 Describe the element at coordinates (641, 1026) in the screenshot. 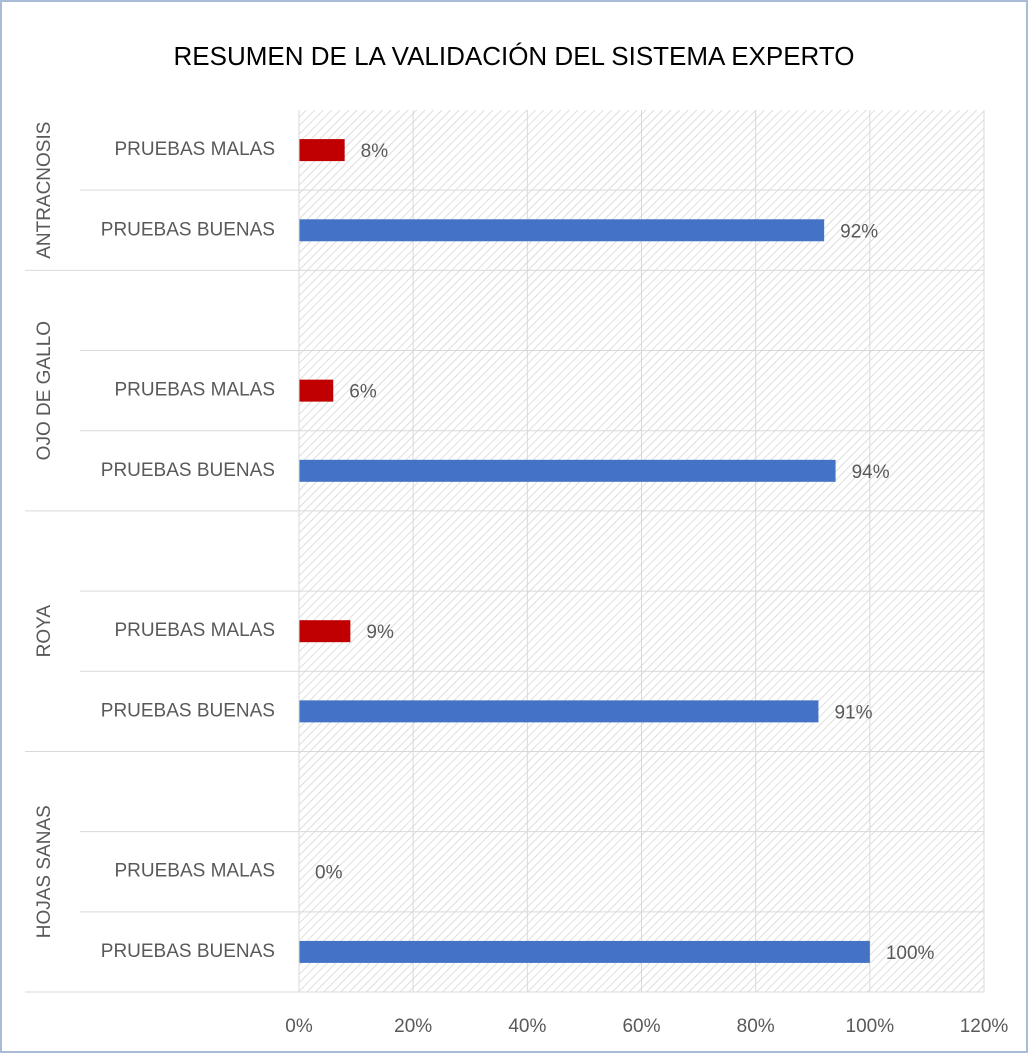

I see `x-tick-label: 60%` at that location.